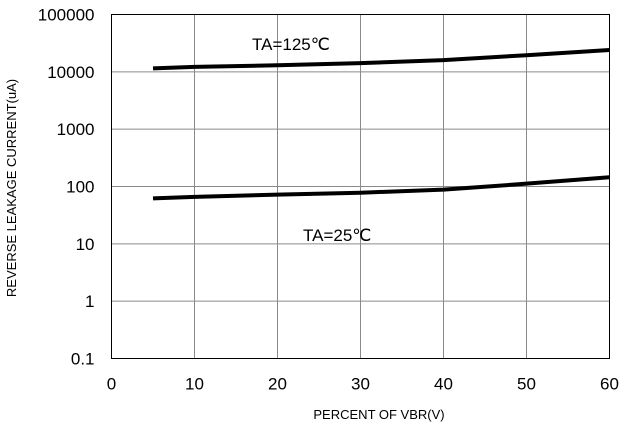  Describe the element at coordinates (443, 384) in the screenshot. I see `x-tick-label: 40` at that location.